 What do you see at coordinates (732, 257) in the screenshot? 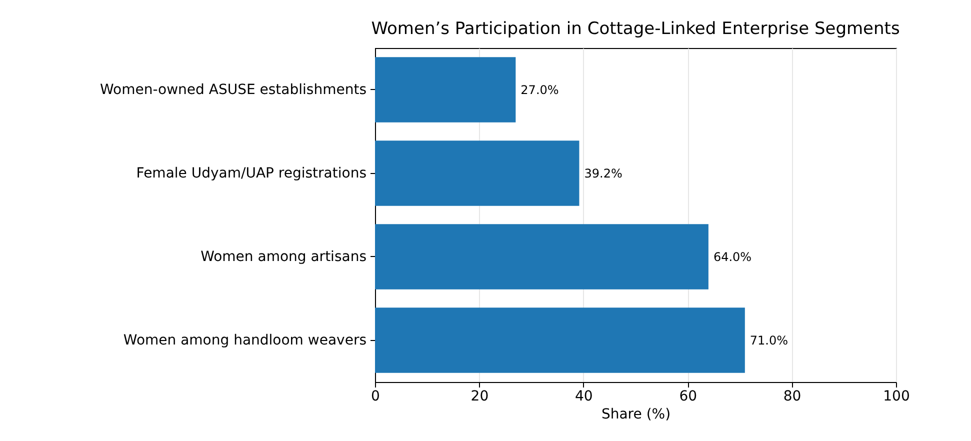
I see `data-label: 64.0%` at bounding box center [732, 257].